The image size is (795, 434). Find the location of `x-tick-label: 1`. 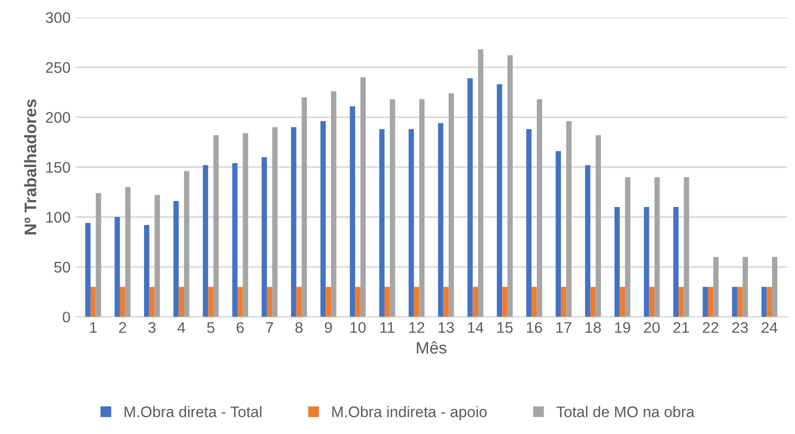

x-tick-label: 1 is located at coordinates (93, 327).